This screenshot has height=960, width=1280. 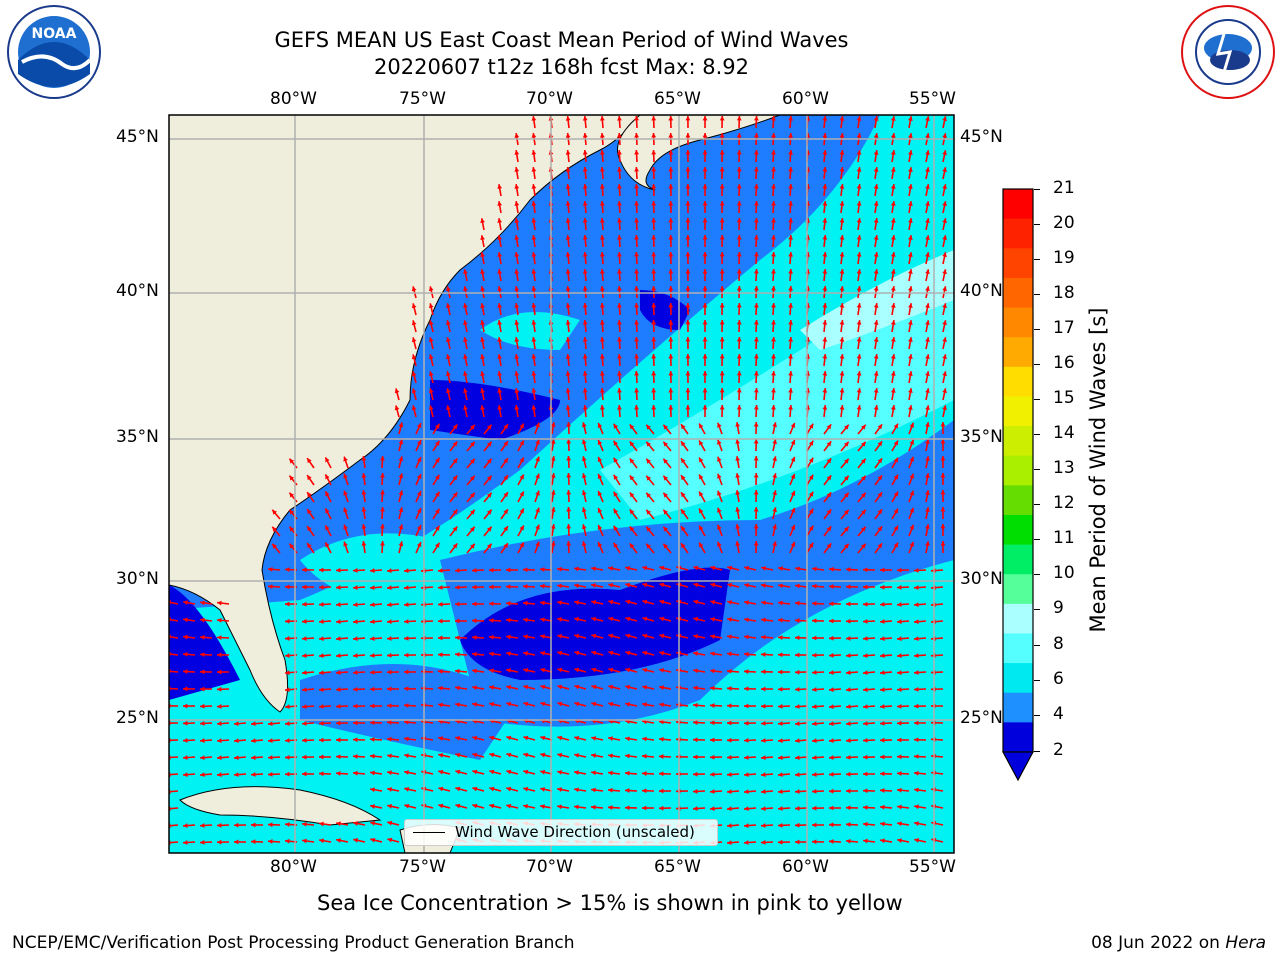 I want to click on lon-label-top: 55°W, so click(x=932, y=99).